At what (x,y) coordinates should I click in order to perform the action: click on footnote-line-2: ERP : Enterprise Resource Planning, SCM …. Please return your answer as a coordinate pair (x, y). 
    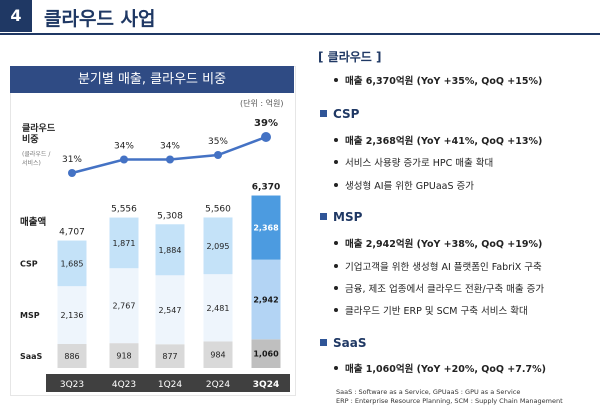
    Looking at the image, I should click on (449, 401).